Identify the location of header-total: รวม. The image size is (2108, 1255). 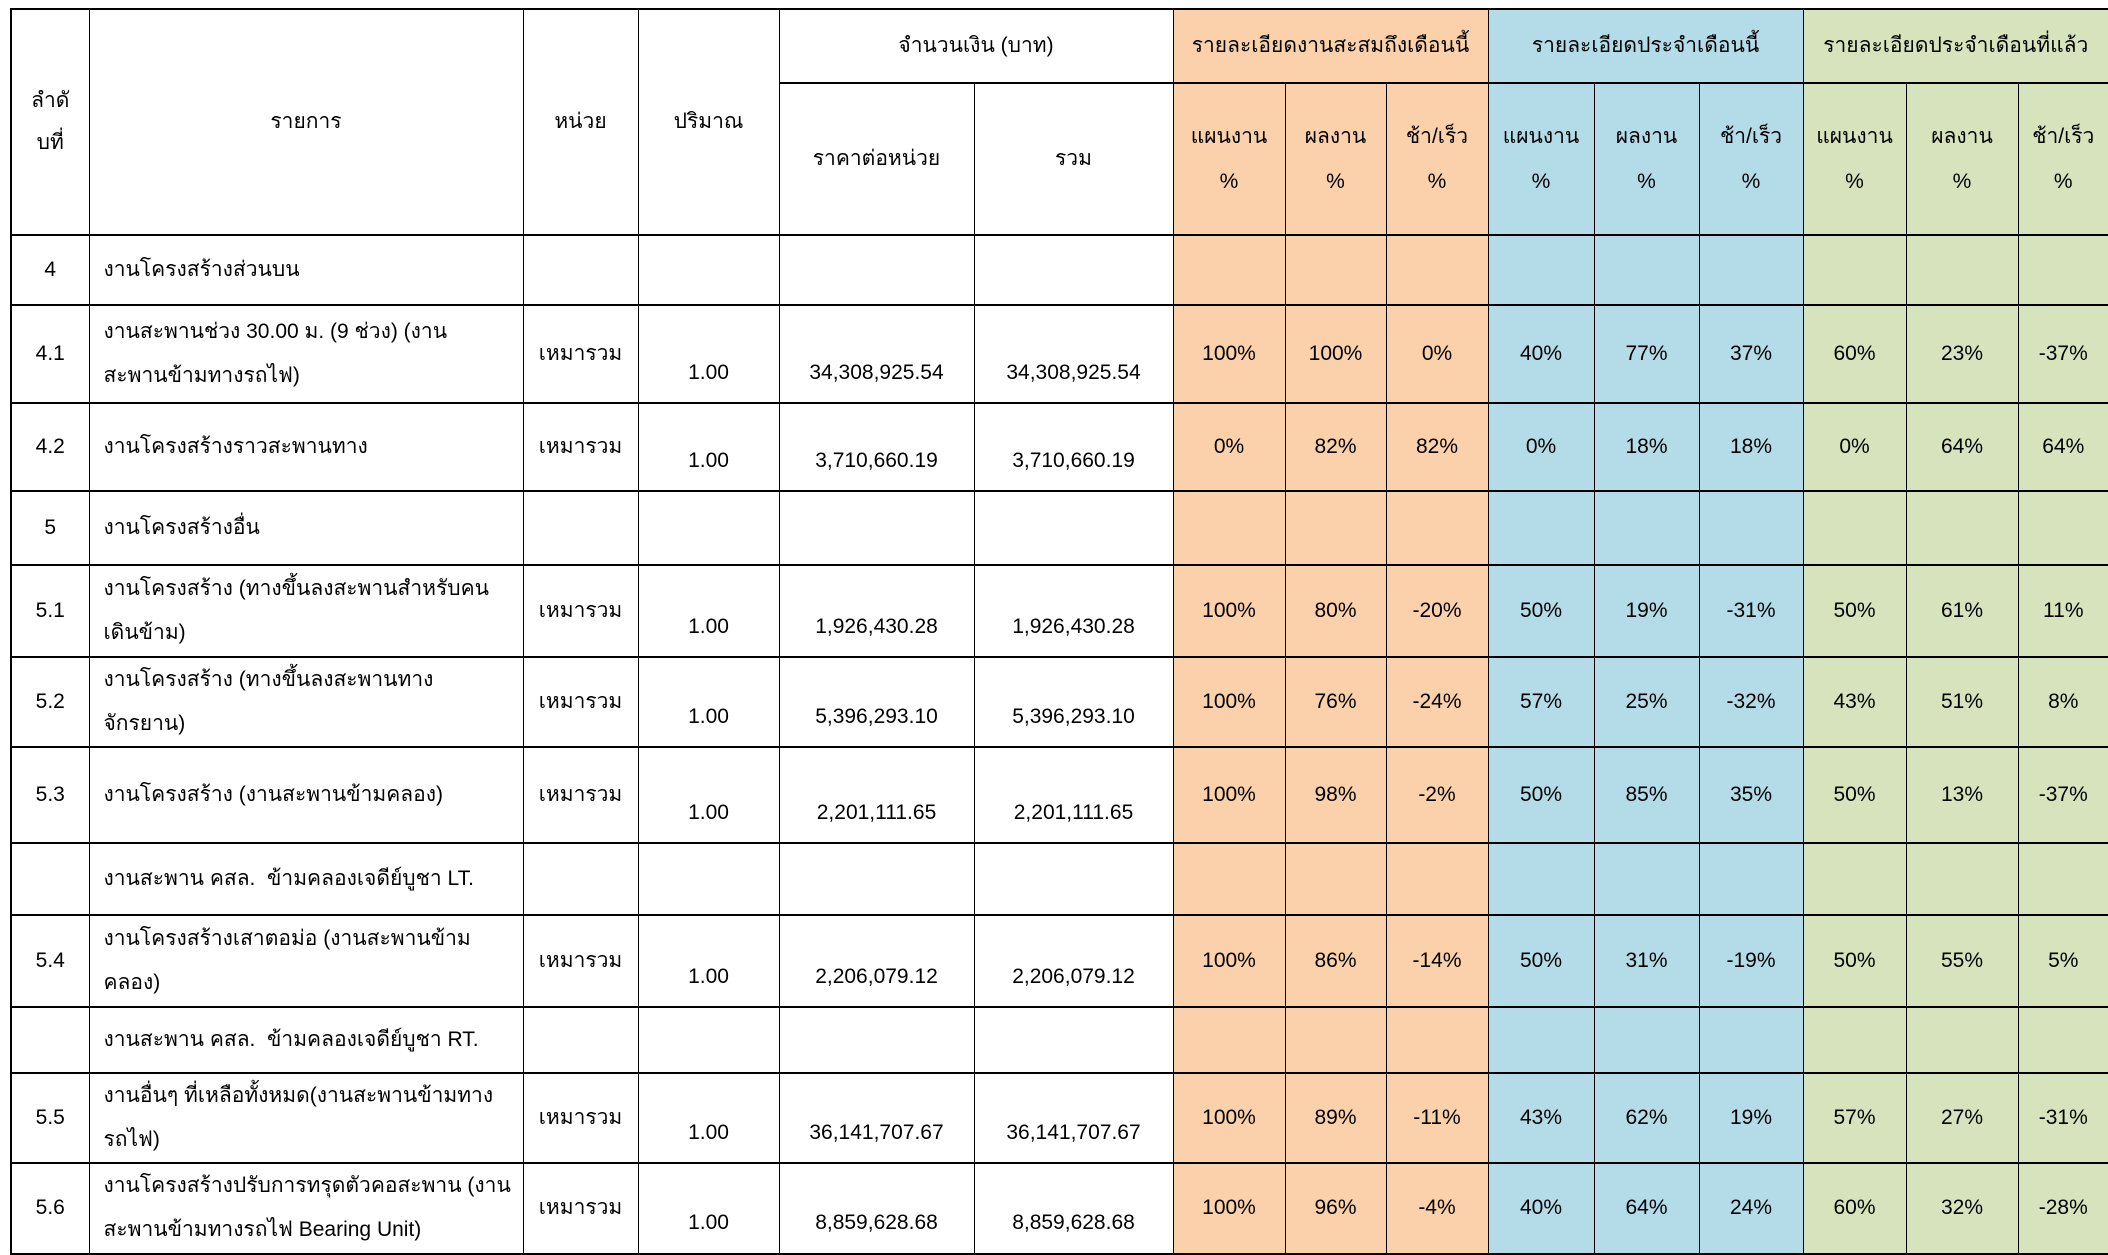
(1073, 159).